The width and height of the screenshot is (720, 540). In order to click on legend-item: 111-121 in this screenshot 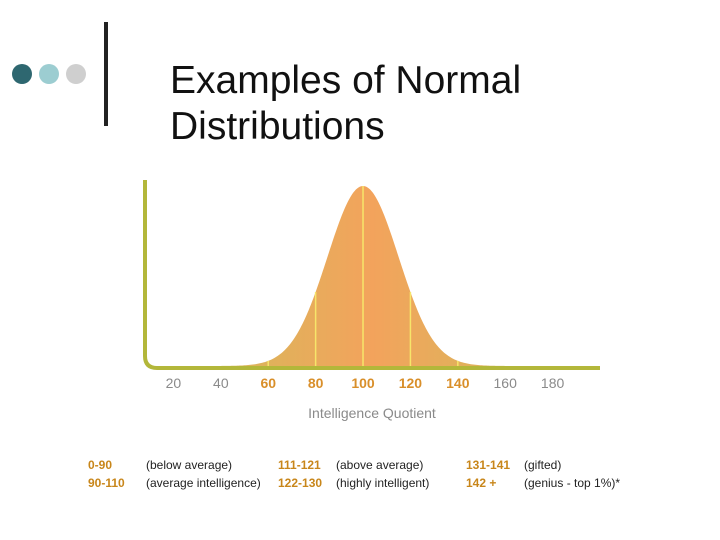, I will do `click(299, 465)`.